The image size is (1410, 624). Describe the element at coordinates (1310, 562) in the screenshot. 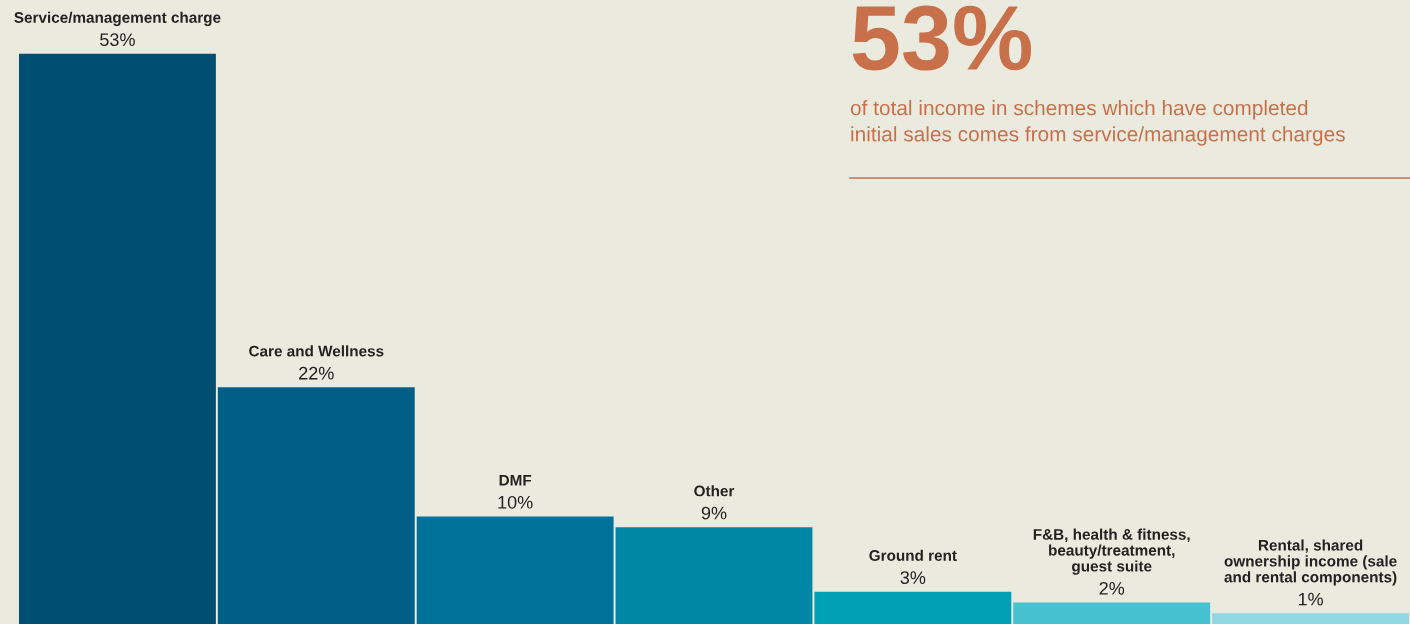

I see `x-tick-label: Rental, shared ownership income (sale and rental components)` at that location.